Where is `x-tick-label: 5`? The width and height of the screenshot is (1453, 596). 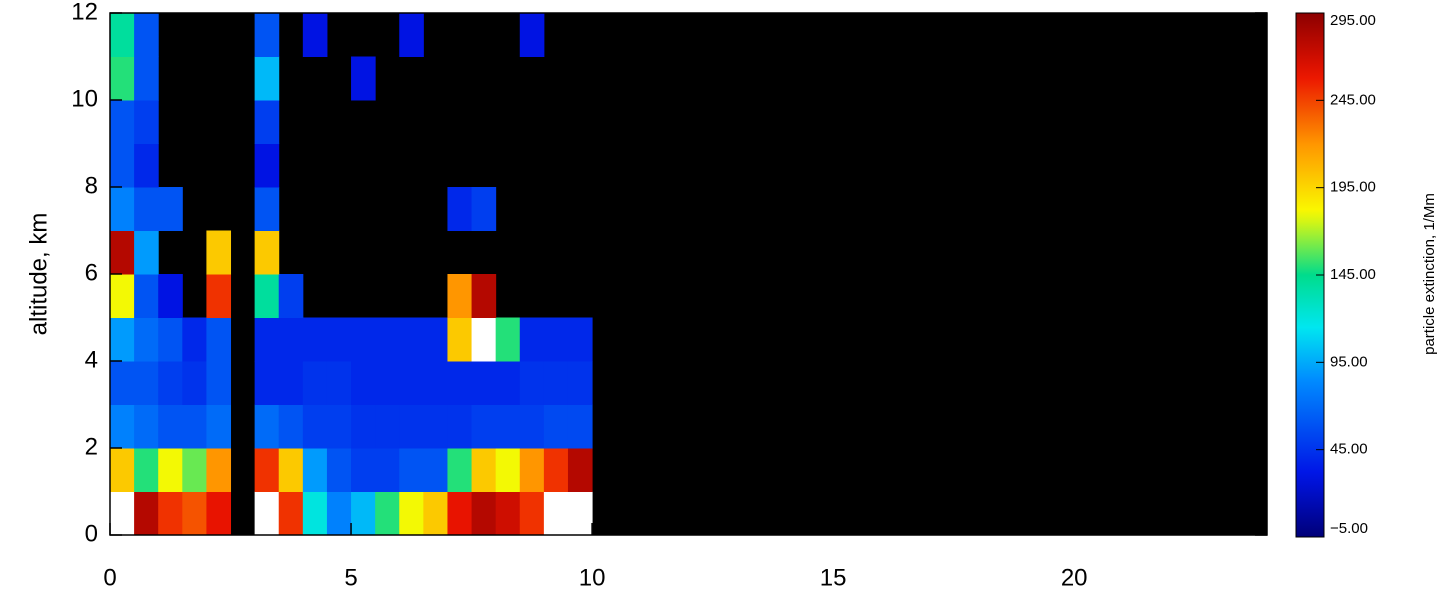
x-tick-label: 5 is located at coordinates (350, 577).